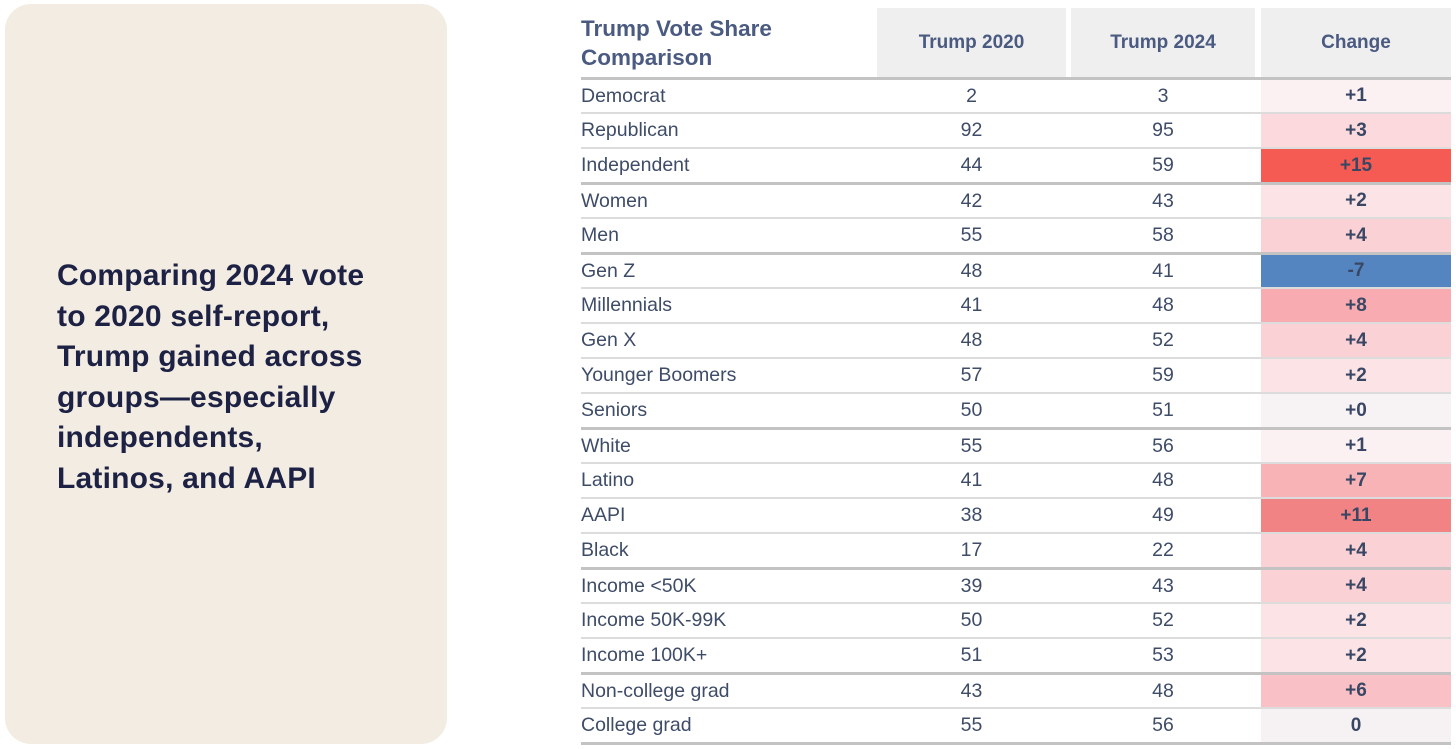 The height and width of the screenshot is (749, 1456). I want to click on table-row: Seniors 50 51 +0, so click(1016, 409).